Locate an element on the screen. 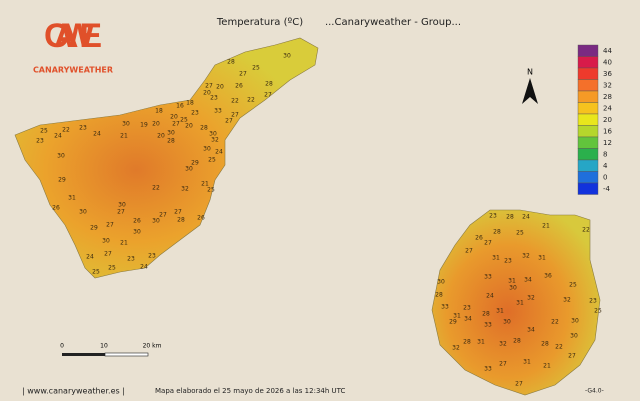 The image size is (640, 401). station-temperature: 25 is located at coordinates (211, 190).